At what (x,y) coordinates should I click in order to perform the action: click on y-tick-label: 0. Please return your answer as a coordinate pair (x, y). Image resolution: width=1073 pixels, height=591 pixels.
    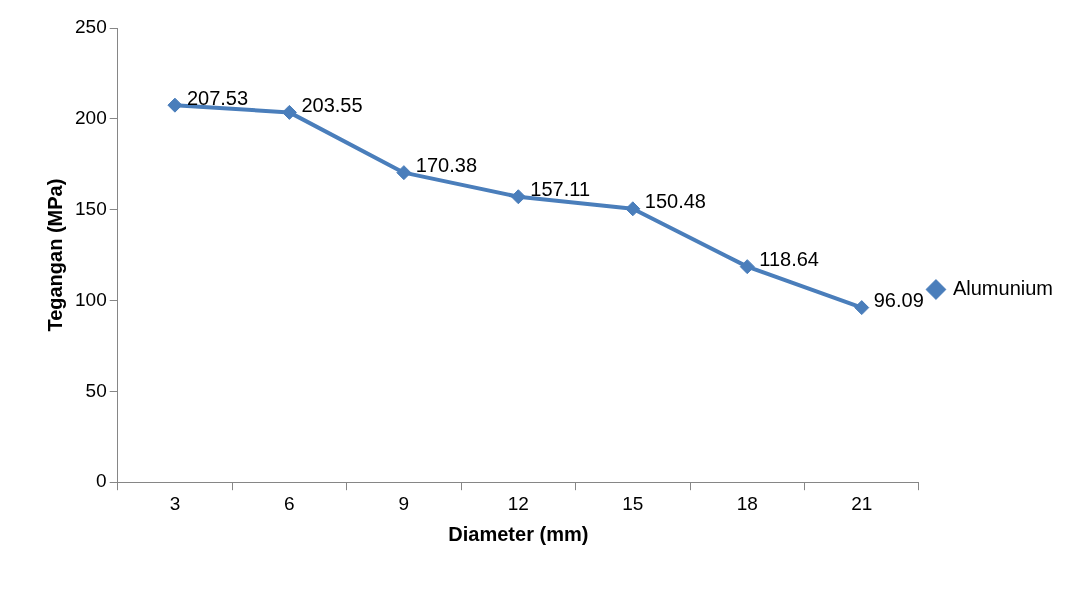
    Looking at the image, I should click on (101, 481).